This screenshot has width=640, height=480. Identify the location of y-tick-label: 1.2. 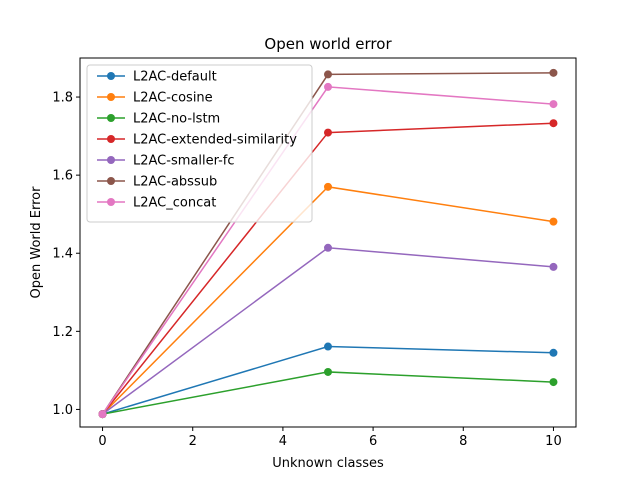
(62, 332).